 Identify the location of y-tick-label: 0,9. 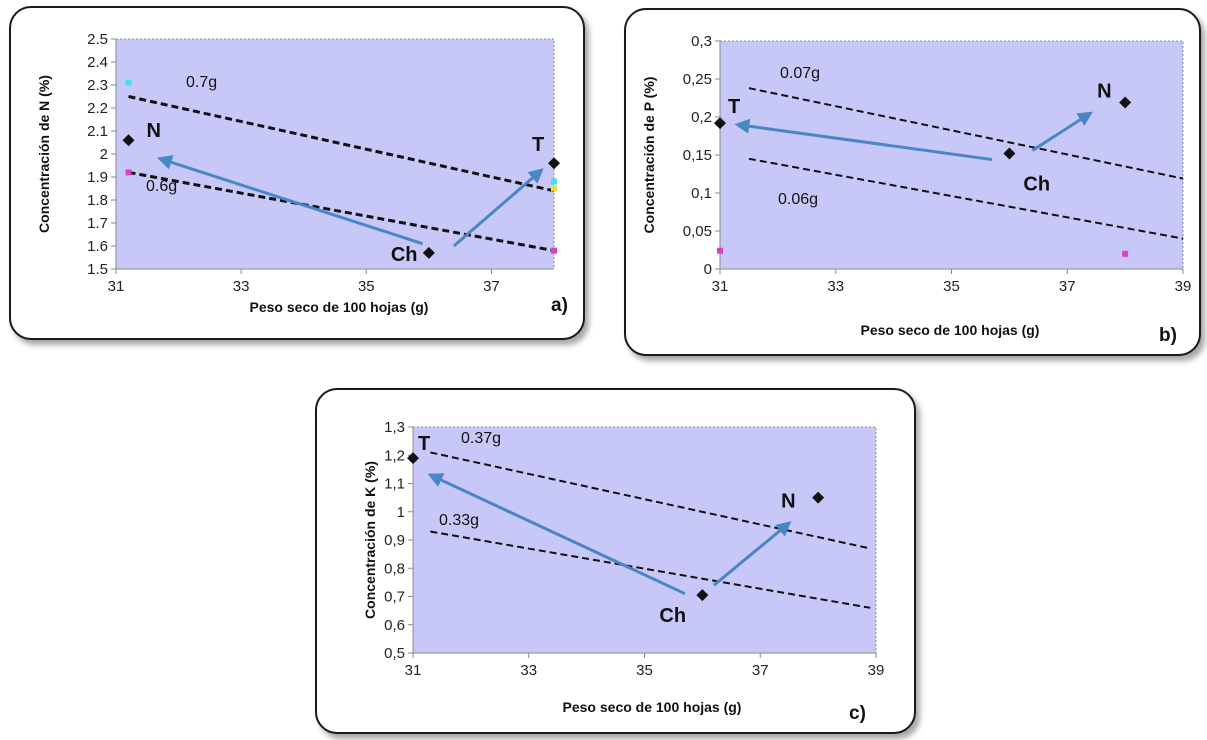
(394, 540).